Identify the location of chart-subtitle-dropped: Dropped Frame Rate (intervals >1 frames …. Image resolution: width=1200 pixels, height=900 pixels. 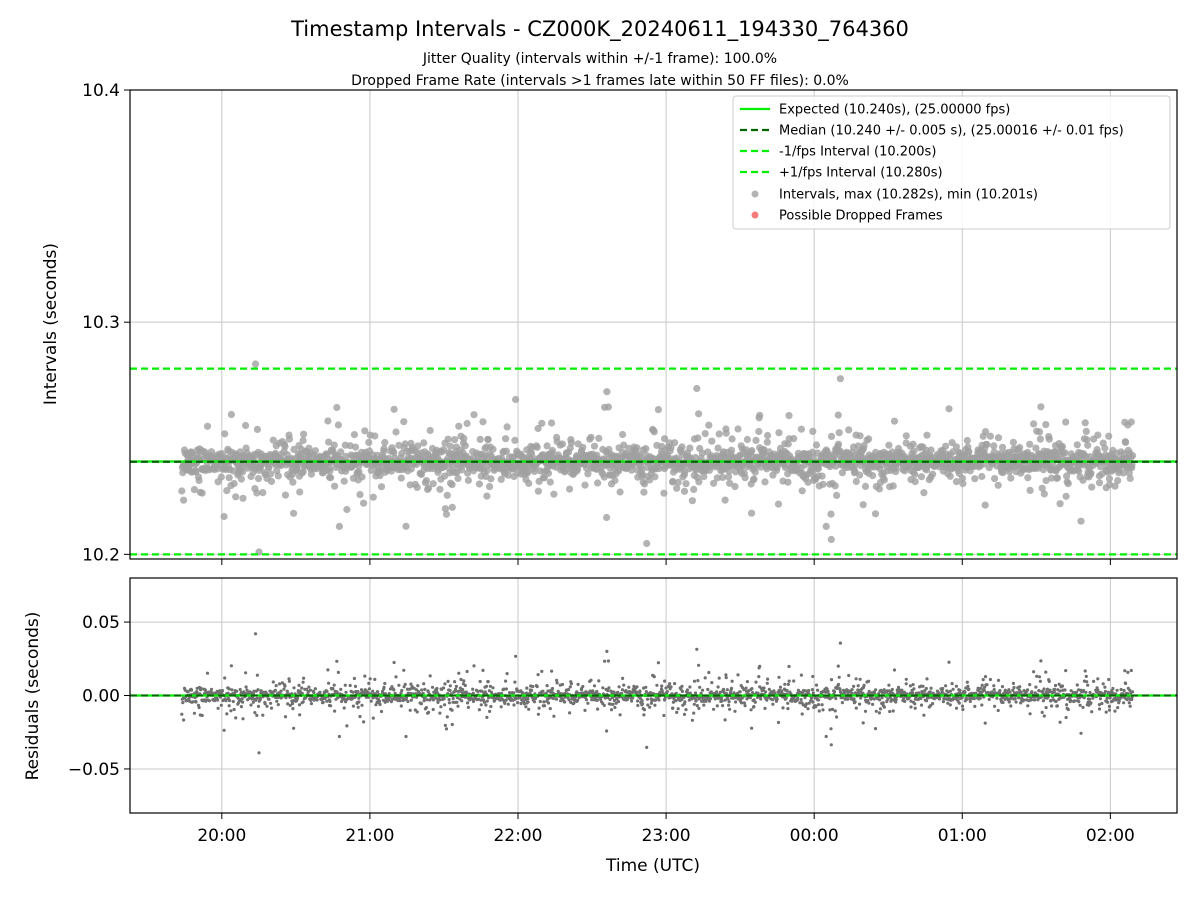
(600, 81).